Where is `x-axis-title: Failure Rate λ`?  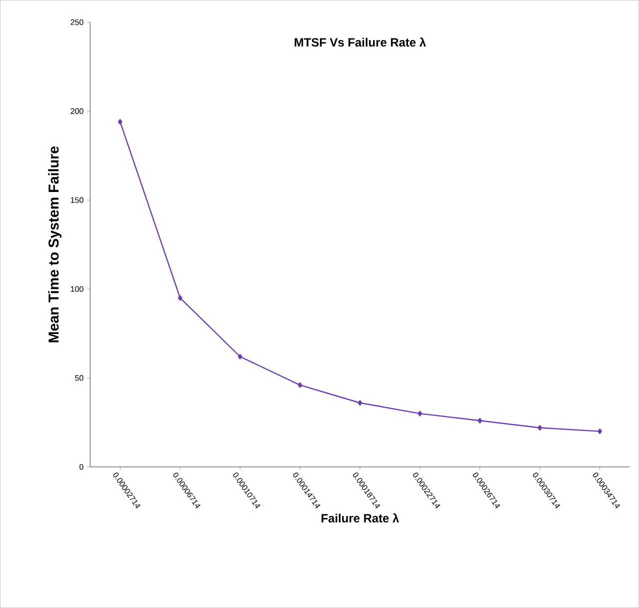 x-axis-title: Failure Rate λ is located at coordinates (360, 517).